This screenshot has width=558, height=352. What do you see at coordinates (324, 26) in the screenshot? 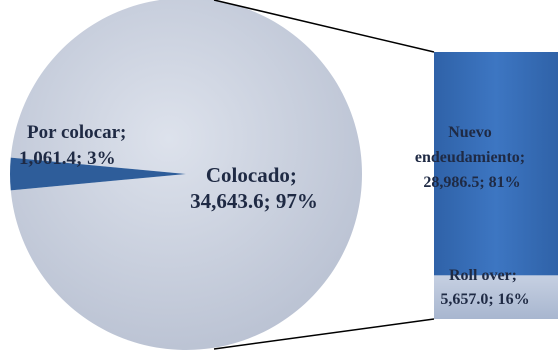
I see `connector-line-top` at bounding box center [324, 26].